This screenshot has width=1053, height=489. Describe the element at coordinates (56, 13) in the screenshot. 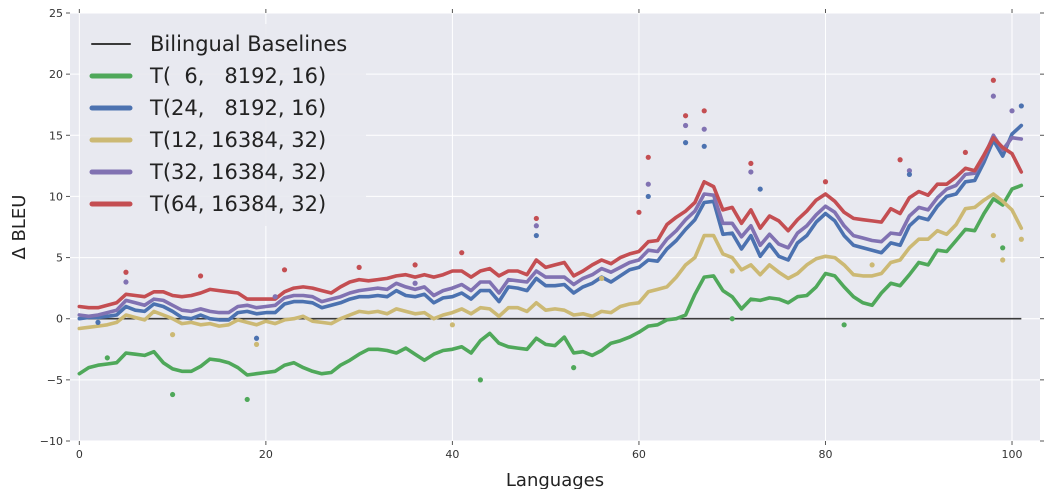

I see `y-tick-label: 25` at that location.